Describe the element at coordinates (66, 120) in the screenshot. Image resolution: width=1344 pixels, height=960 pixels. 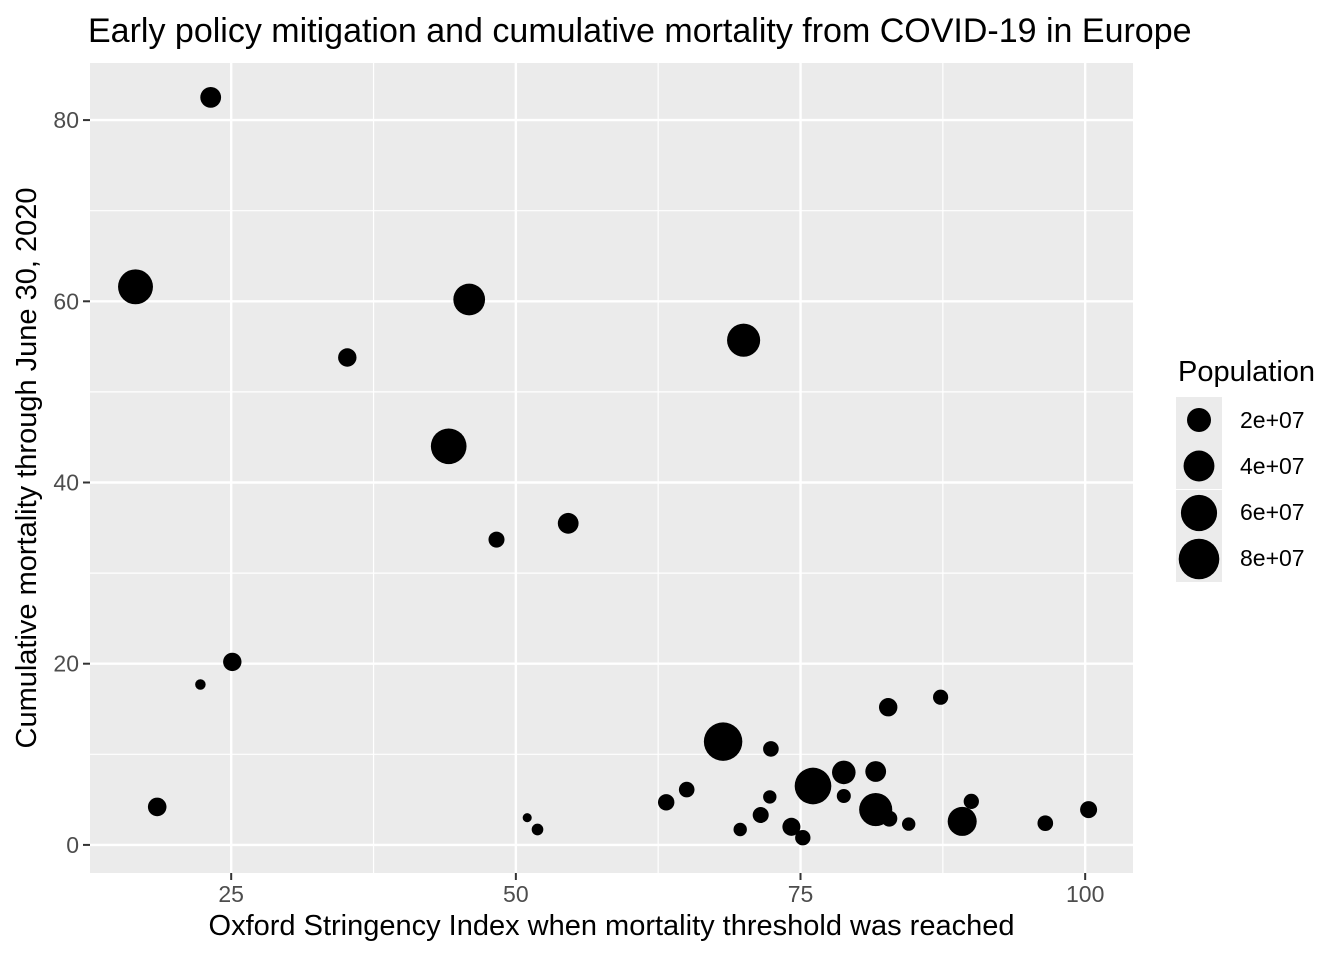
I see `y-tick-label: 80` at that location.